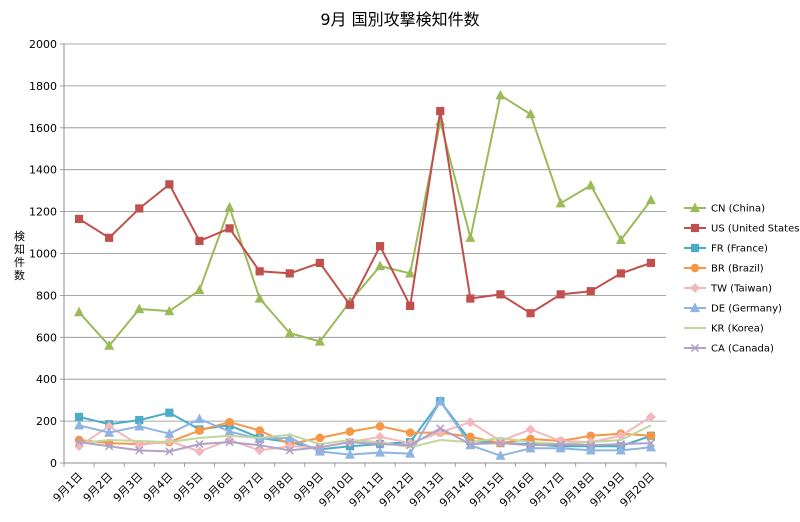  Describe the element at coordinates (46, 421) in the screenshot. I see `y-tick-label: 200` at that location.